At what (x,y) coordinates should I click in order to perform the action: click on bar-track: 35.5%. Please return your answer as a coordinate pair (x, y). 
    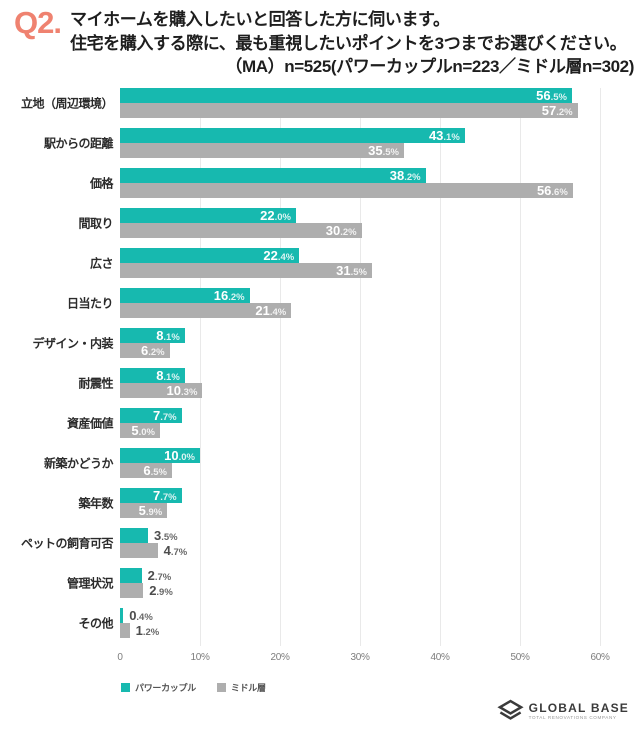
    Looking at the image, I should click on (360, 150).